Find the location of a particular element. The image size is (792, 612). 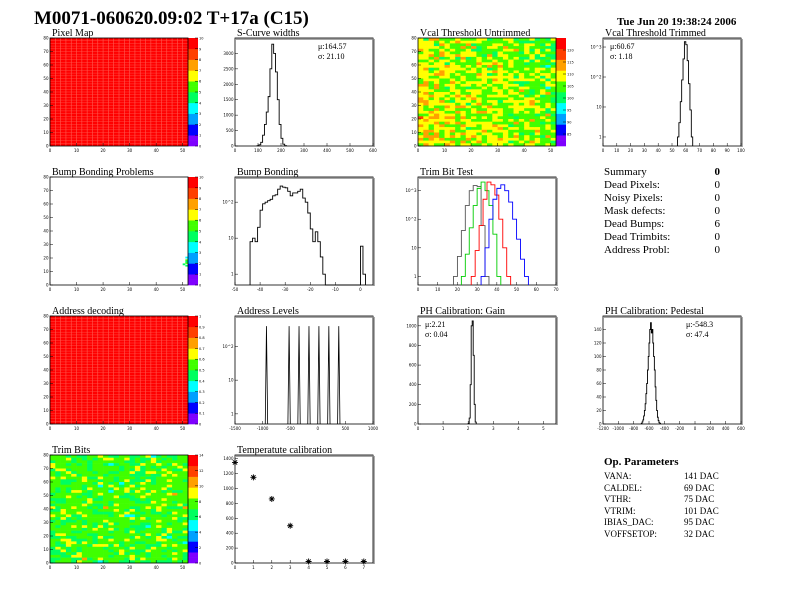

color-bar-tick-label: 0.8 is located at coordinates (202, 338).